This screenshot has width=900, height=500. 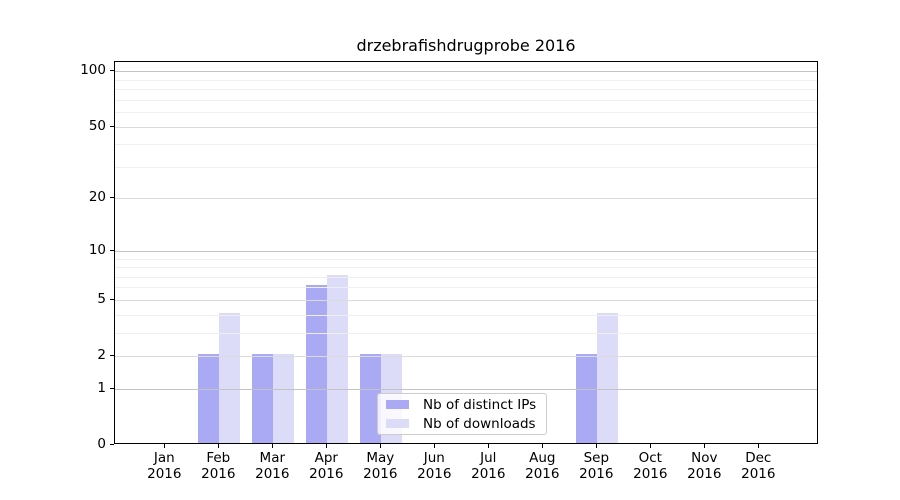 I want to click on x-tick-label: Dec 2016, so click(x=758, y=466).